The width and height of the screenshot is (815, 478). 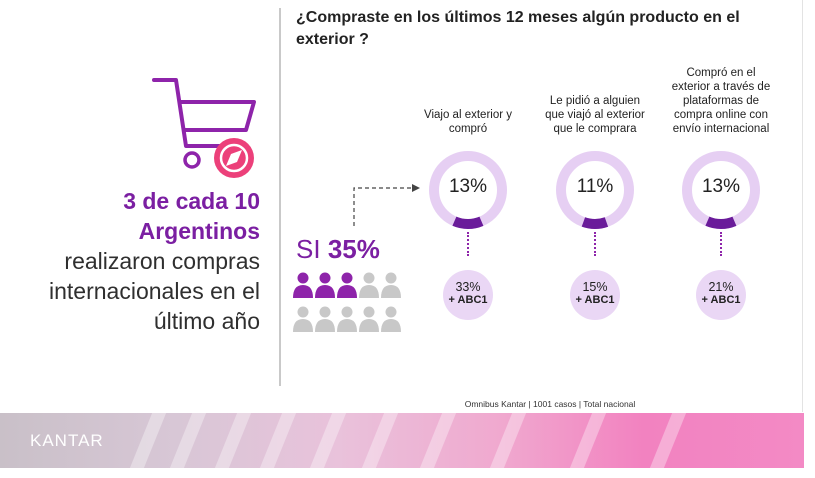 What do you see at coordinates (386, 205) in the screenshot?
I see `dashed-arrow` at bounding box center [386, 205].